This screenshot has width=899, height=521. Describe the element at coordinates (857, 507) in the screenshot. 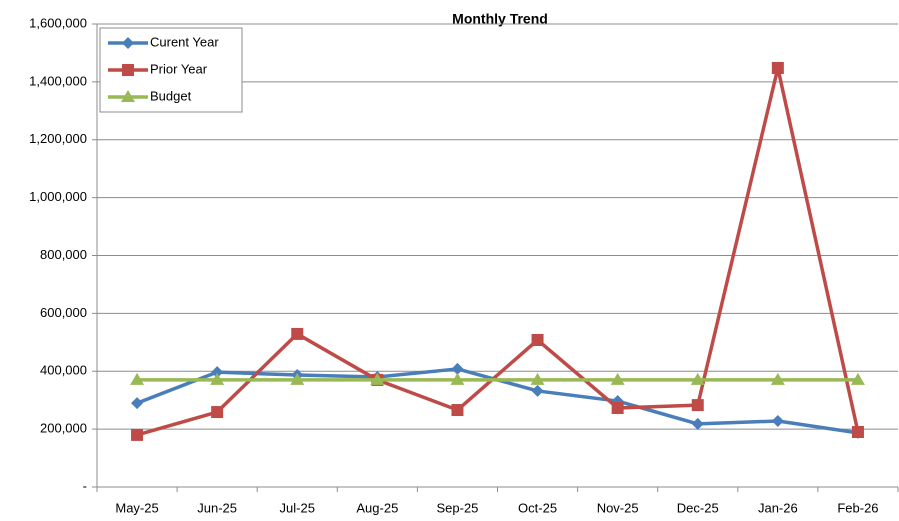

I see `x-tick-label: Feb-26` at that location.